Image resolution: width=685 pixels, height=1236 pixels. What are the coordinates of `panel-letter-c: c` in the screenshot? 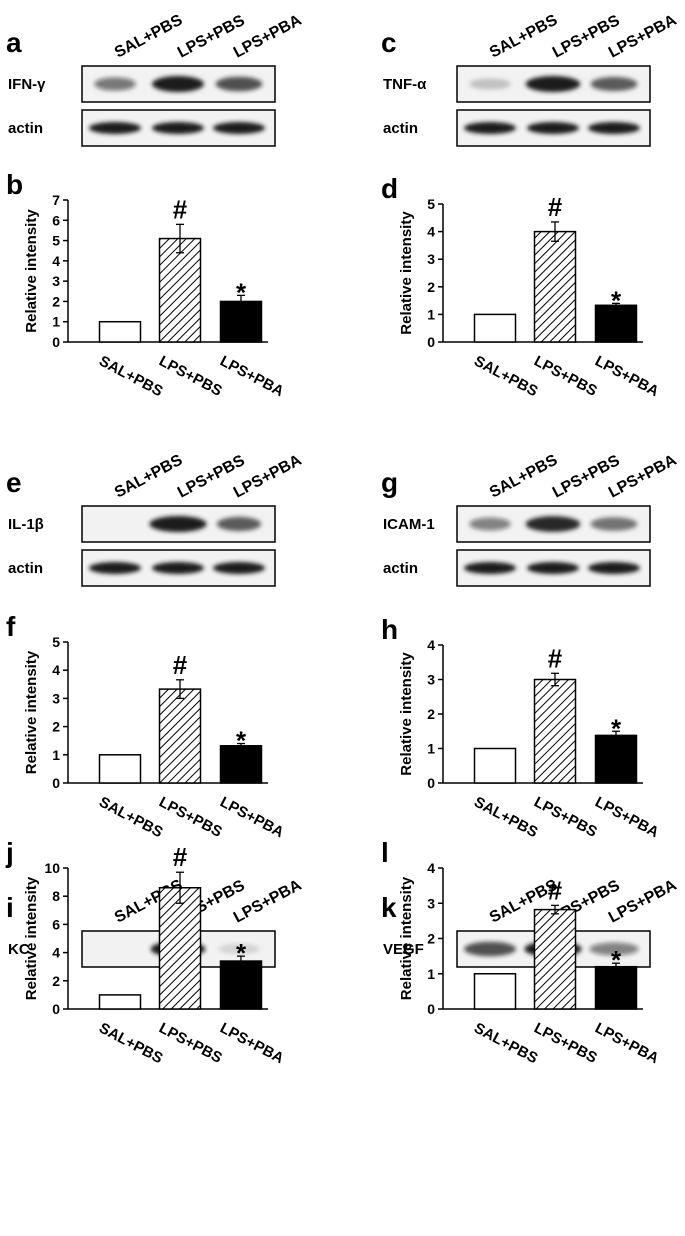 It's located at (389, 42).